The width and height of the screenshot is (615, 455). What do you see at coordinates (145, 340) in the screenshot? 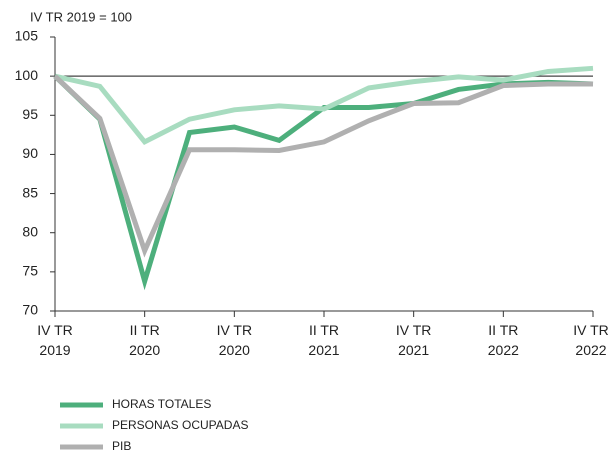
I see `x-tick-label: II TR 2020` at bounding box center [145, 340].